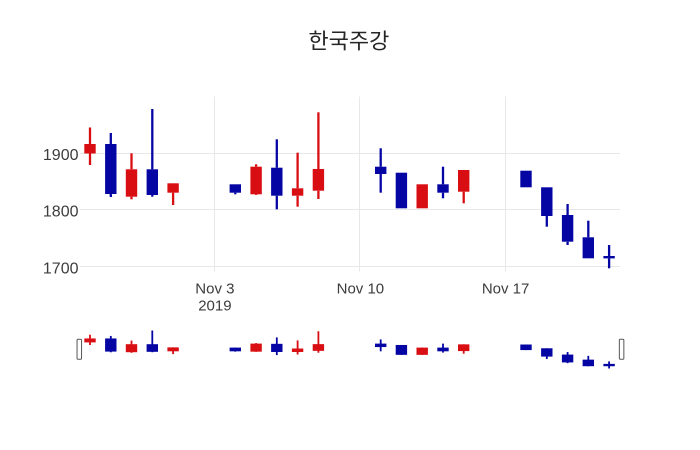 Image resolution: width=700 pixels, height=450 pixels. Describe the element at coordinates (61, 155) in the screenshot. I see `svg-text: 1900` at that location.